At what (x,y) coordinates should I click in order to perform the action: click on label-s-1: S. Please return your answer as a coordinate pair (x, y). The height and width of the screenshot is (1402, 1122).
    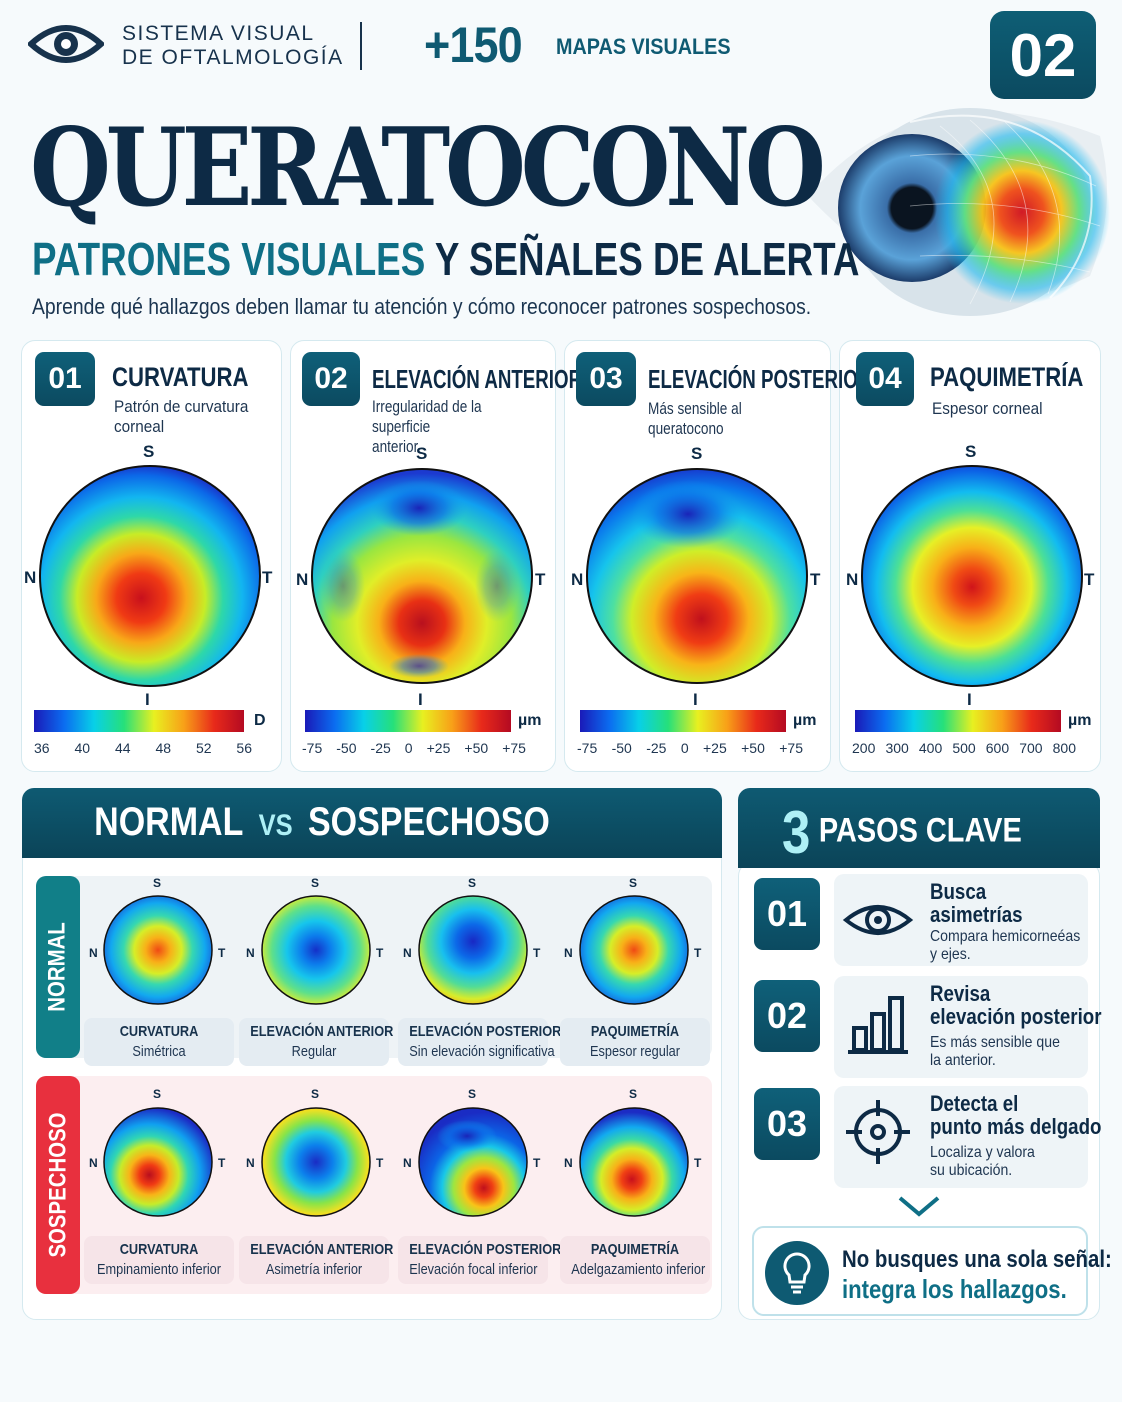
    Looking at the image, I should click on (149, 451).